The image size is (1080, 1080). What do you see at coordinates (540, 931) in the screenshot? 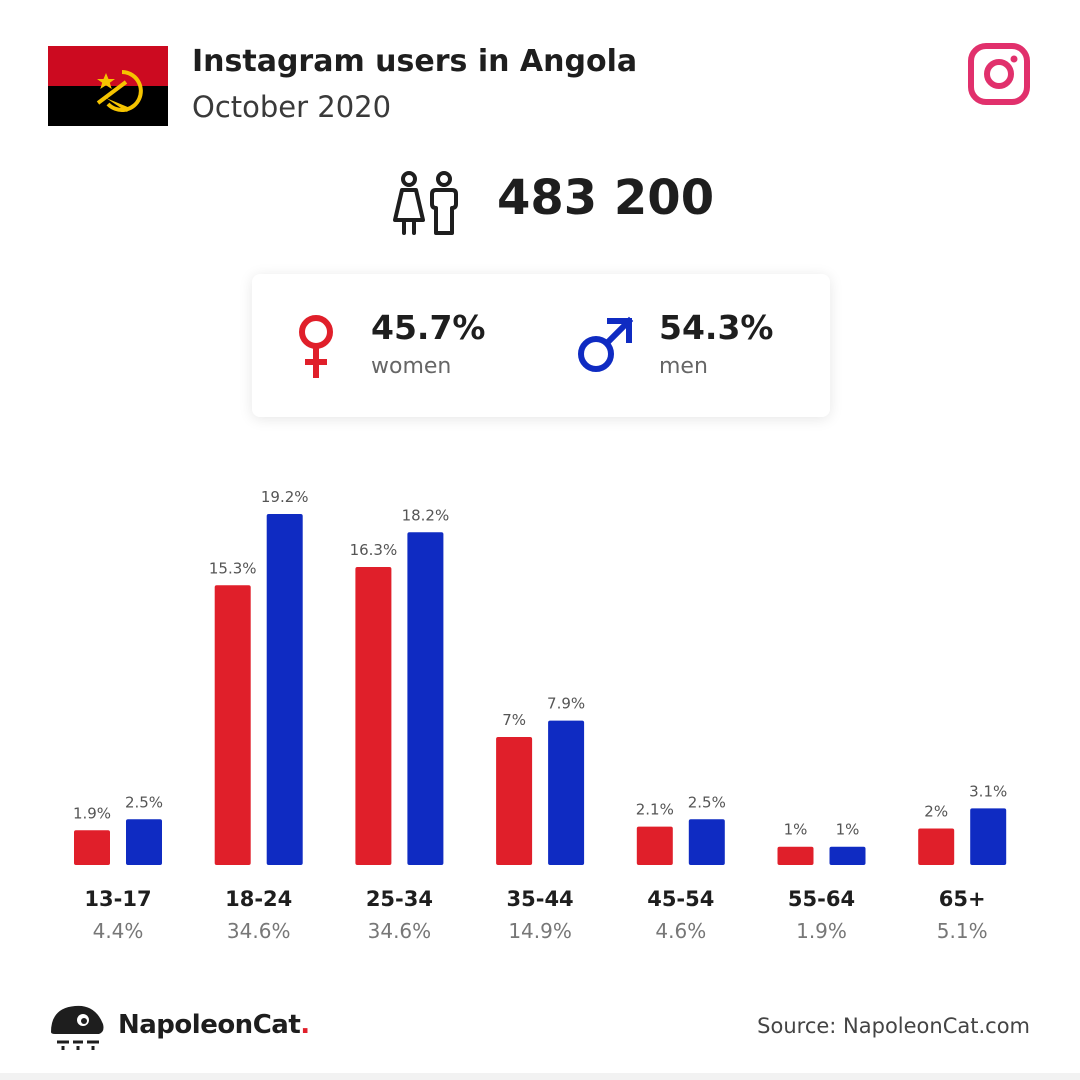
I see `category-total-35-44: 14.9%` at bounding box center [540, 931].